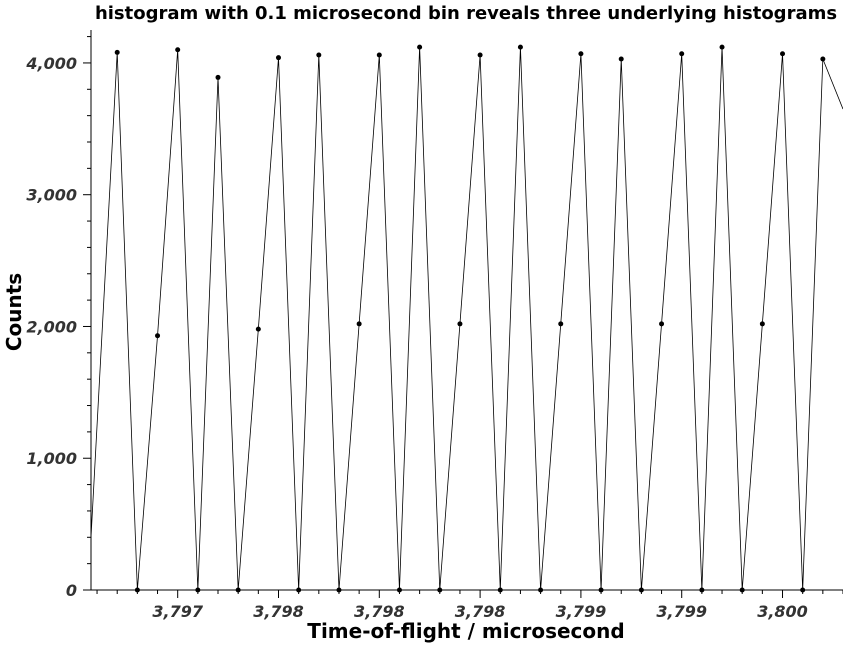 The image size is (843, 645). I want to click on y-tick-label: 0, so click(71, 590).